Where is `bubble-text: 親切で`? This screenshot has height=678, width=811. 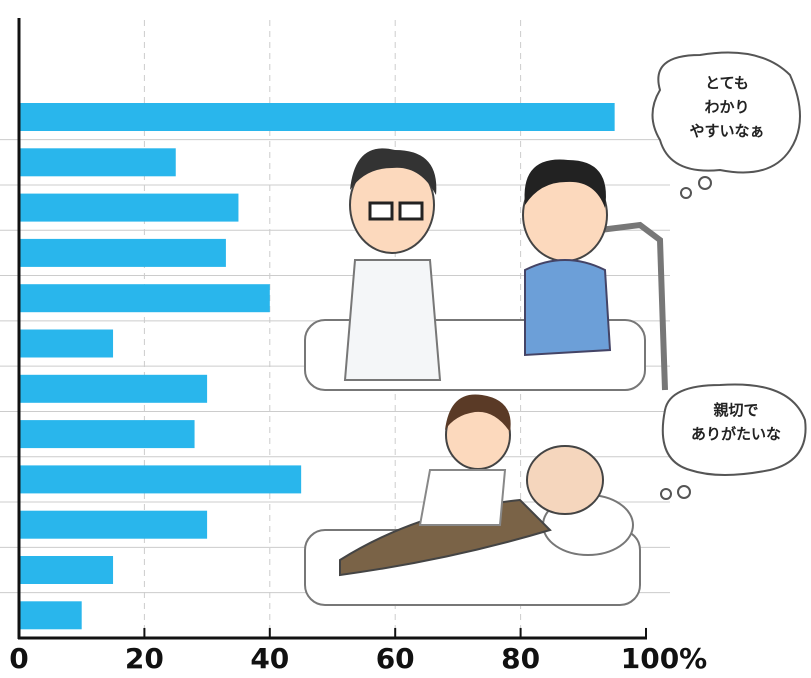 bubble-text: 親切で is located at coordinates (735, 410).